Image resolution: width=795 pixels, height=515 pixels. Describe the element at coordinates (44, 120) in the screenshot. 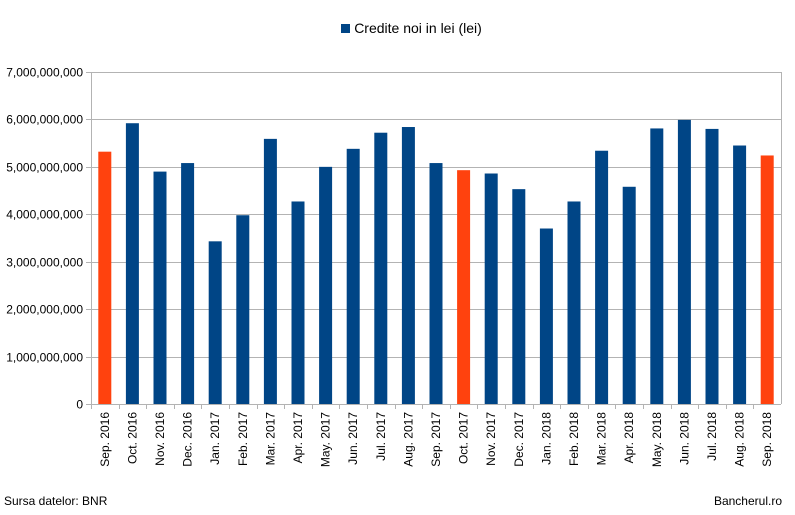

I see `y-tick-label: 6,000,000,000` at that location.